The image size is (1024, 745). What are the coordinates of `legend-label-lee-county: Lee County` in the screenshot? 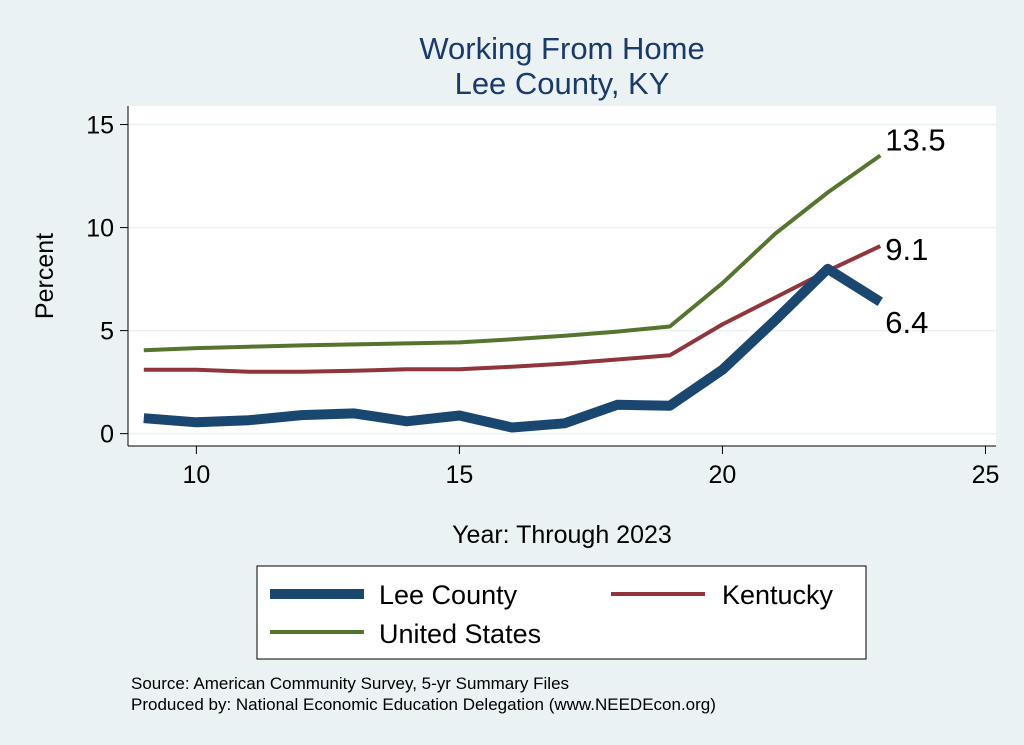 It's located at (448, 595).